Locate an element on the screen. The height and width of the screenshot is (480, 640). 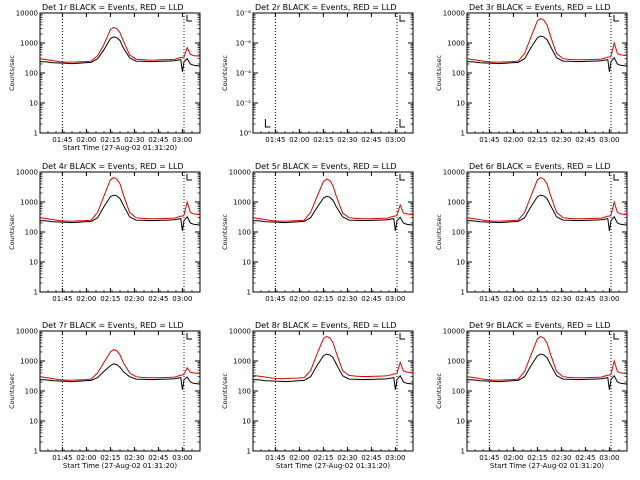
y-tick-label: 10⁻² is located at coordinates (244, 104).